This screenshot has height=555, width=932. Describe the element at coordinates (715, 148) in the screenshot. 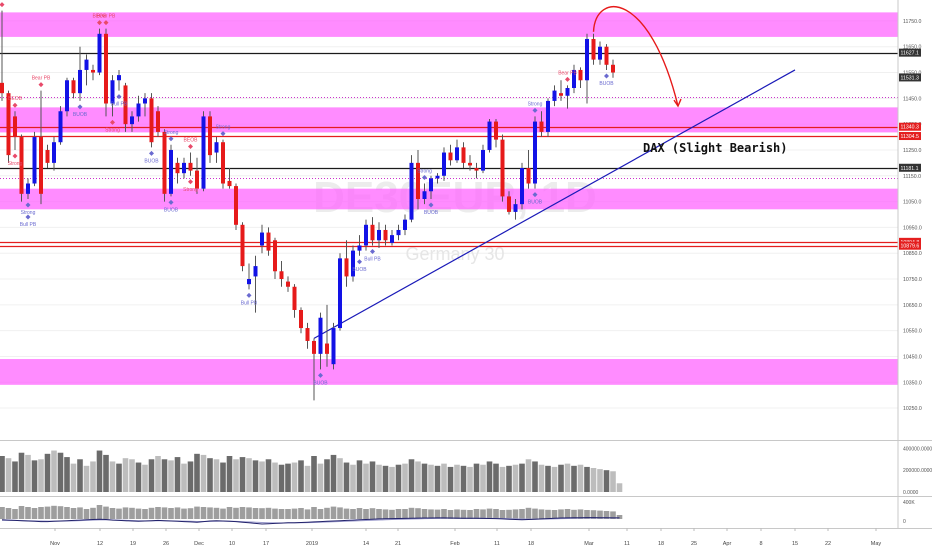

I see `chart-annotation: DAX (Slight Bearish)` at that location.